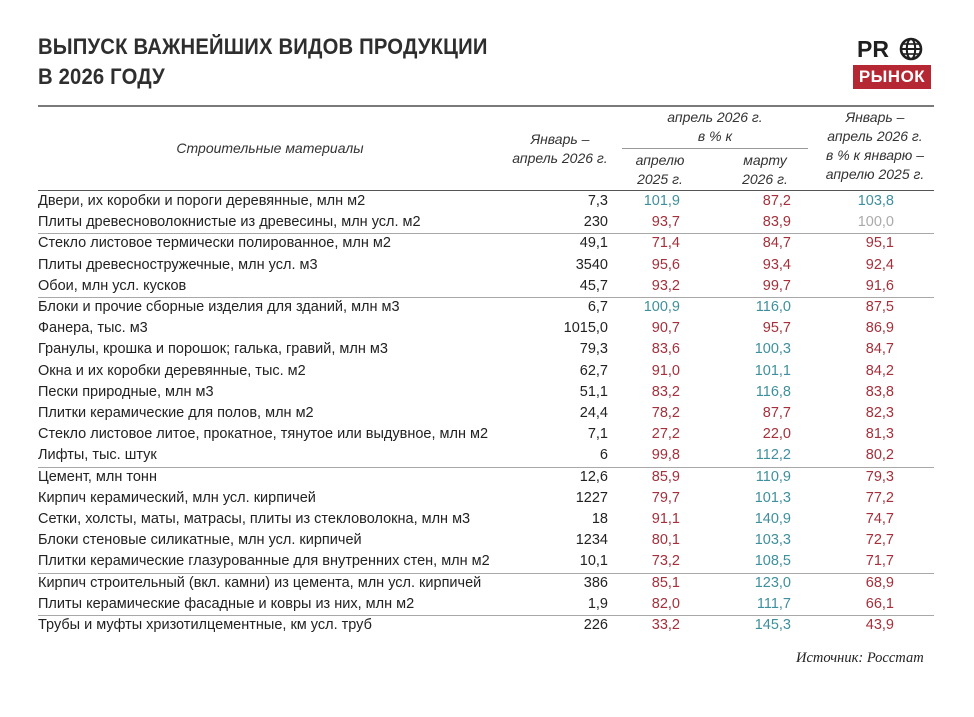 The image size is (974, 717). Describe the element at coordinates (715, 136) in the screenshot. I see `header-group-line-2: в % к` at that location.